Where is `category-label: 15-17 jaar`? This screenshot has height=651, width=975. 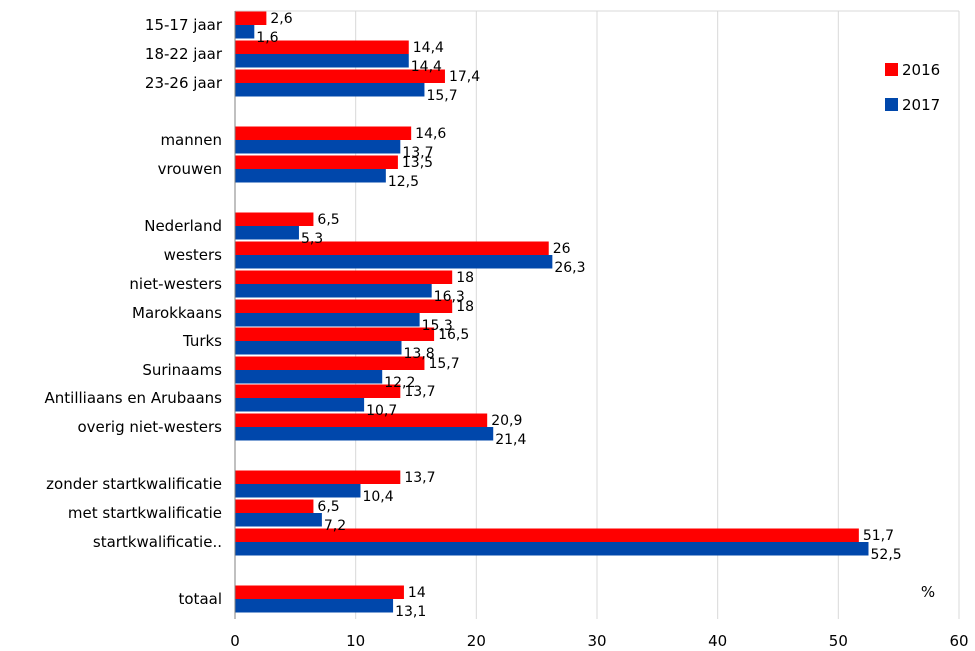
category-label: 15-17 jaar is located at coordinates (184, 25).